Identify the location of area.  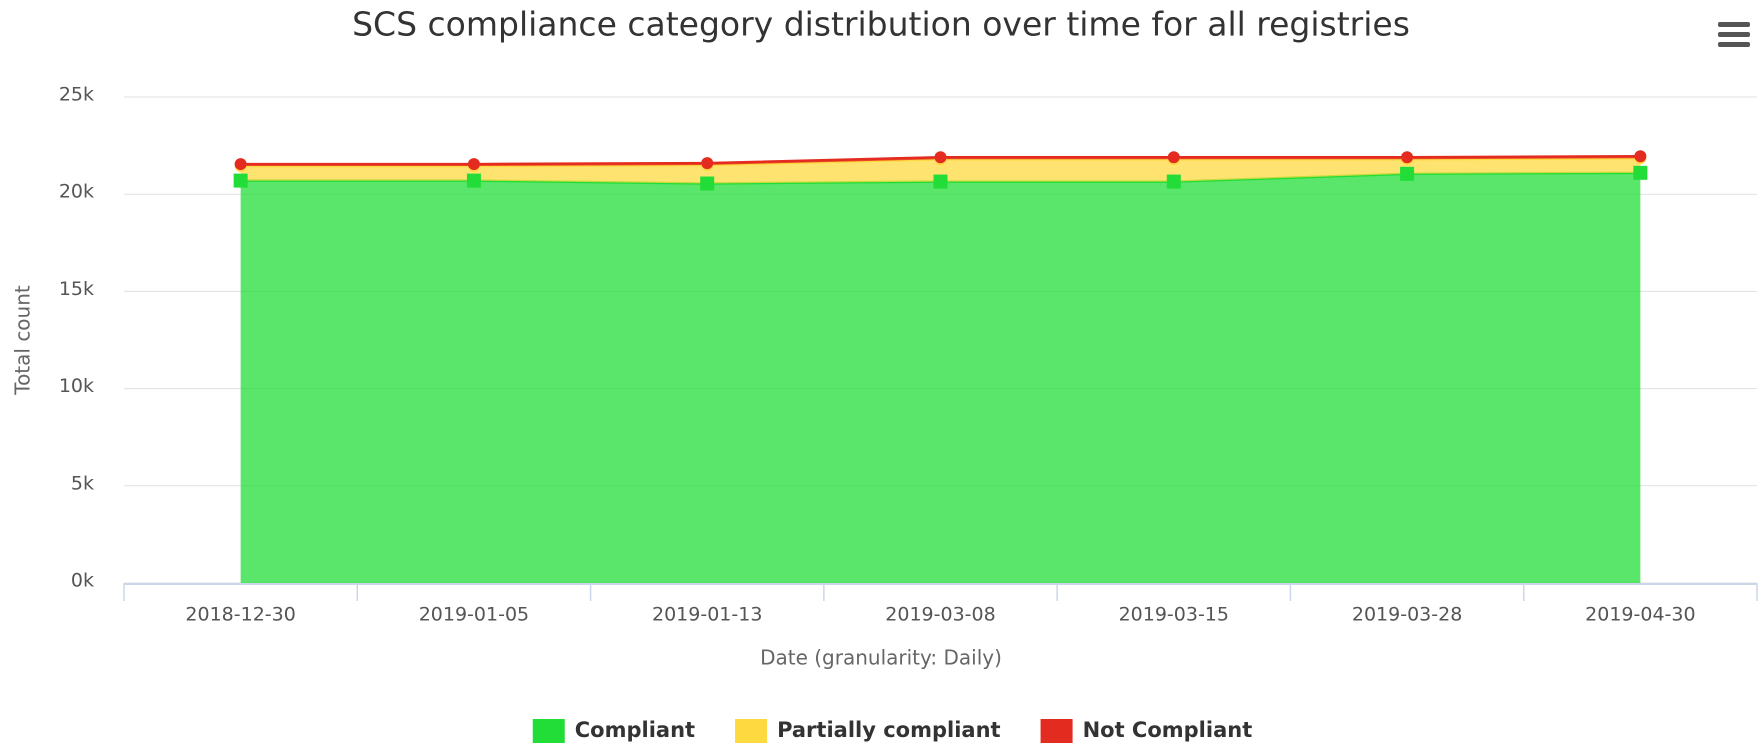
(940, 171).